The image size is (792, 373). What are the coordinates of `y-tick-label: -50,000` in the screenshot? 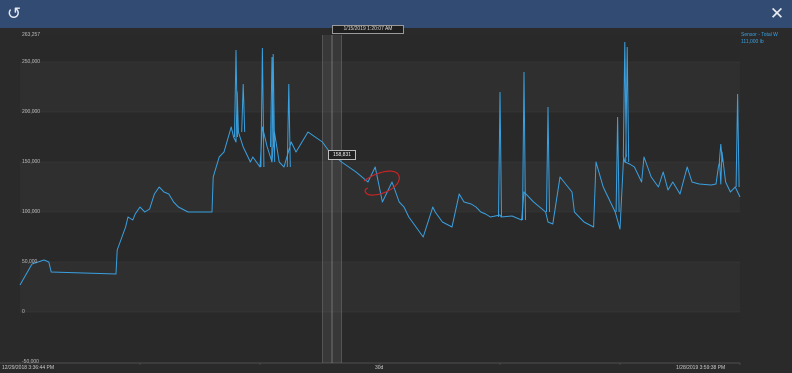 It's located at (30, 362).